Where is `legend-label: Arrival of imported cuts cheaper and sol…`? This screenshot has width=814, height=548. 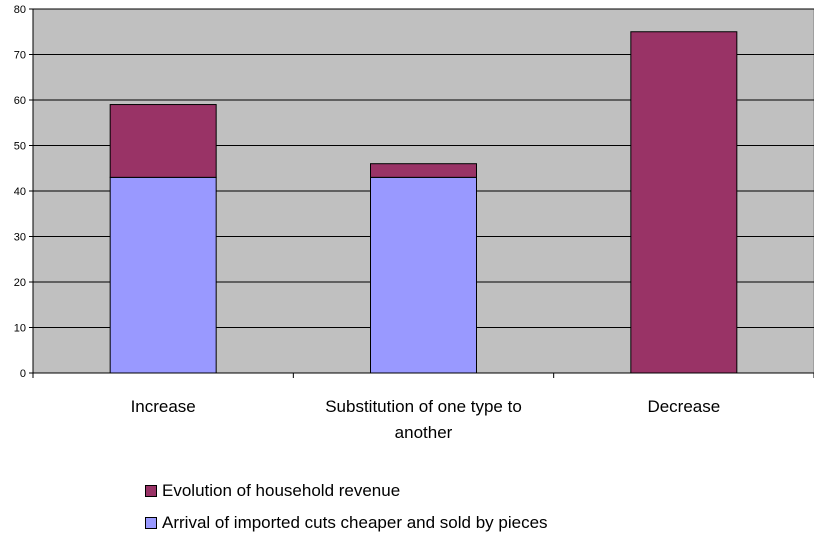 legend-label: Arrival of imported cuts cheaper and sol… is located at coordinates (355, 522).